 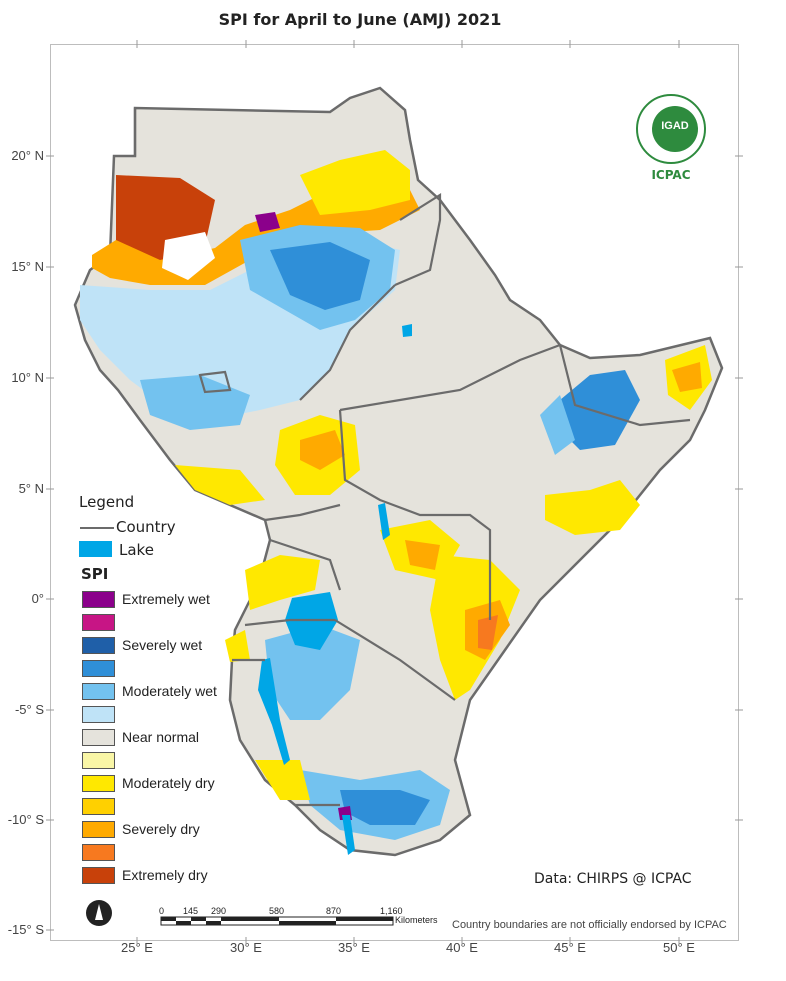 What do you see at coordinates (391, 911) in the screenshot?
I see `scale-tick-label: 1,160` at bounding box center [391, 911].